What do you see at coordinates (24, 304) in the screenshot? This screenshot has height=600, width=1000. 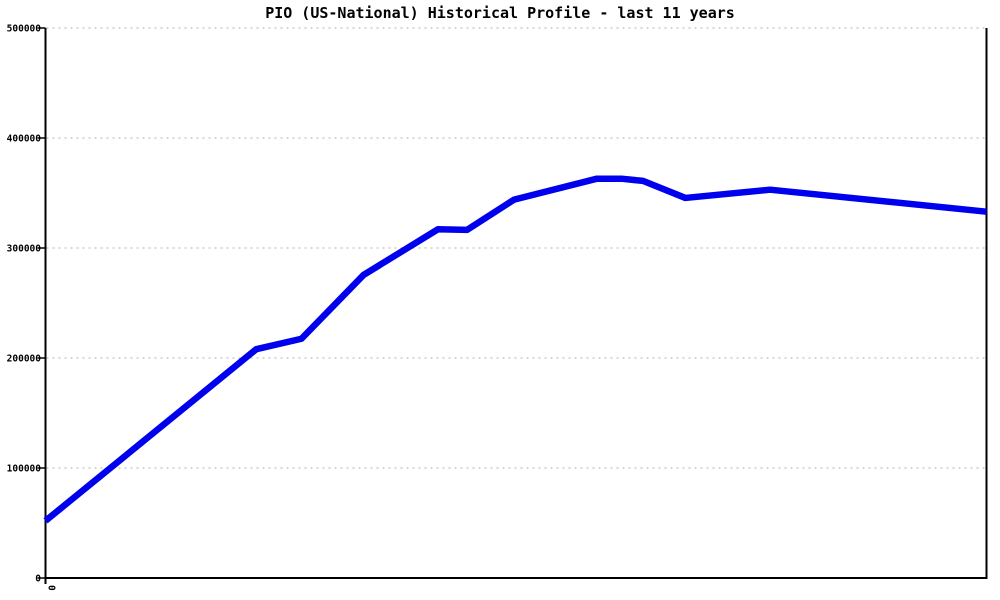 I see `y-axis-labels-group: 0 100000 200000 300000 400000 500000` at bounding box center [24, 304].